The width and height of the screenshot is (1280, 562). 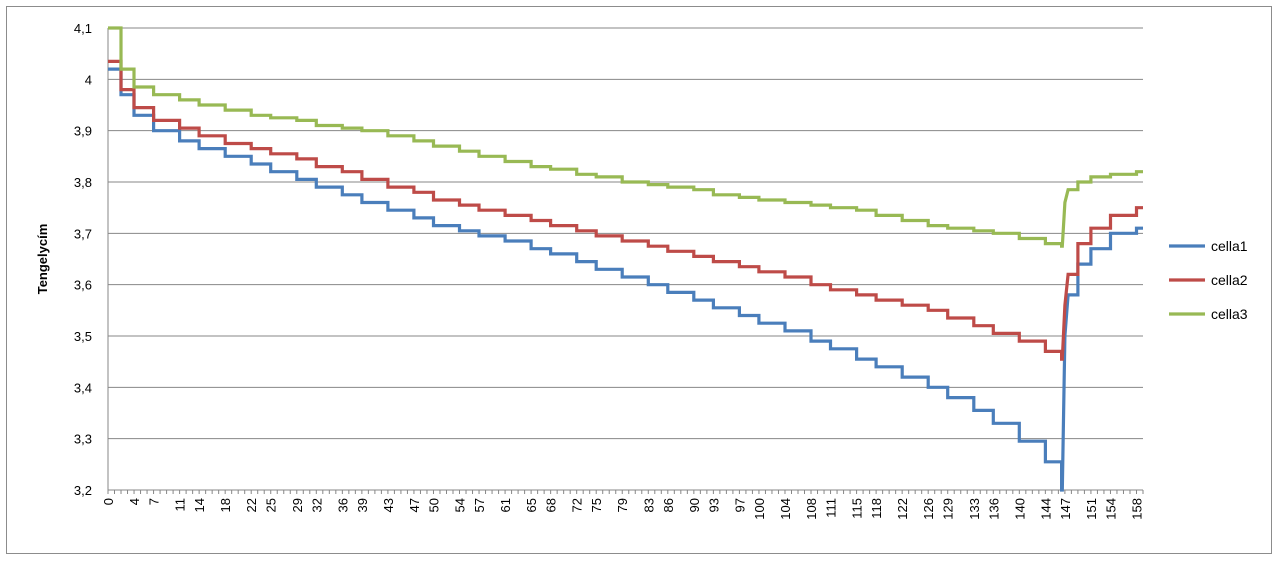 I want to click on x-tick-label: 11, so click(x=180, y=505).